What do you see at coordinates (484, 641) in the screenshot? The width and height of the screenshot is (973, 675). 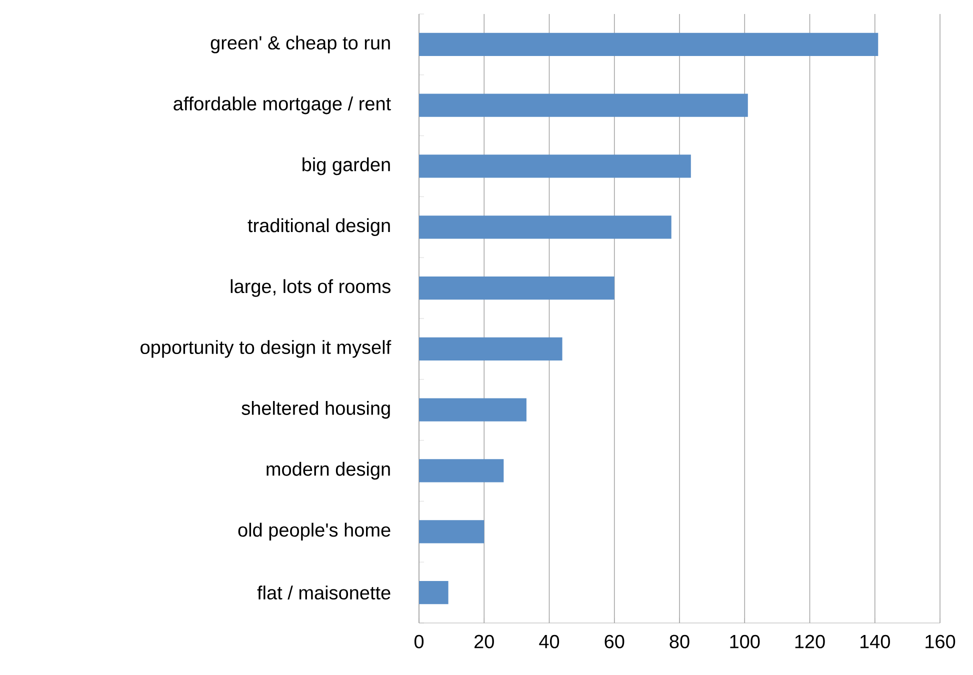 I see `x-tick-label: 20` at bounding box center [484, 641].